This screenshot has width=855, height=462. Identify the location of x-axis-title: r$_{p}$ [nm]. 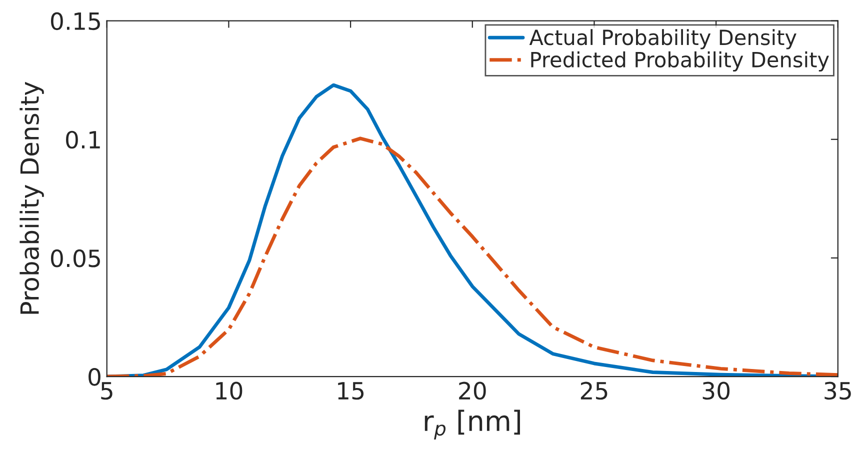
(472, 425).